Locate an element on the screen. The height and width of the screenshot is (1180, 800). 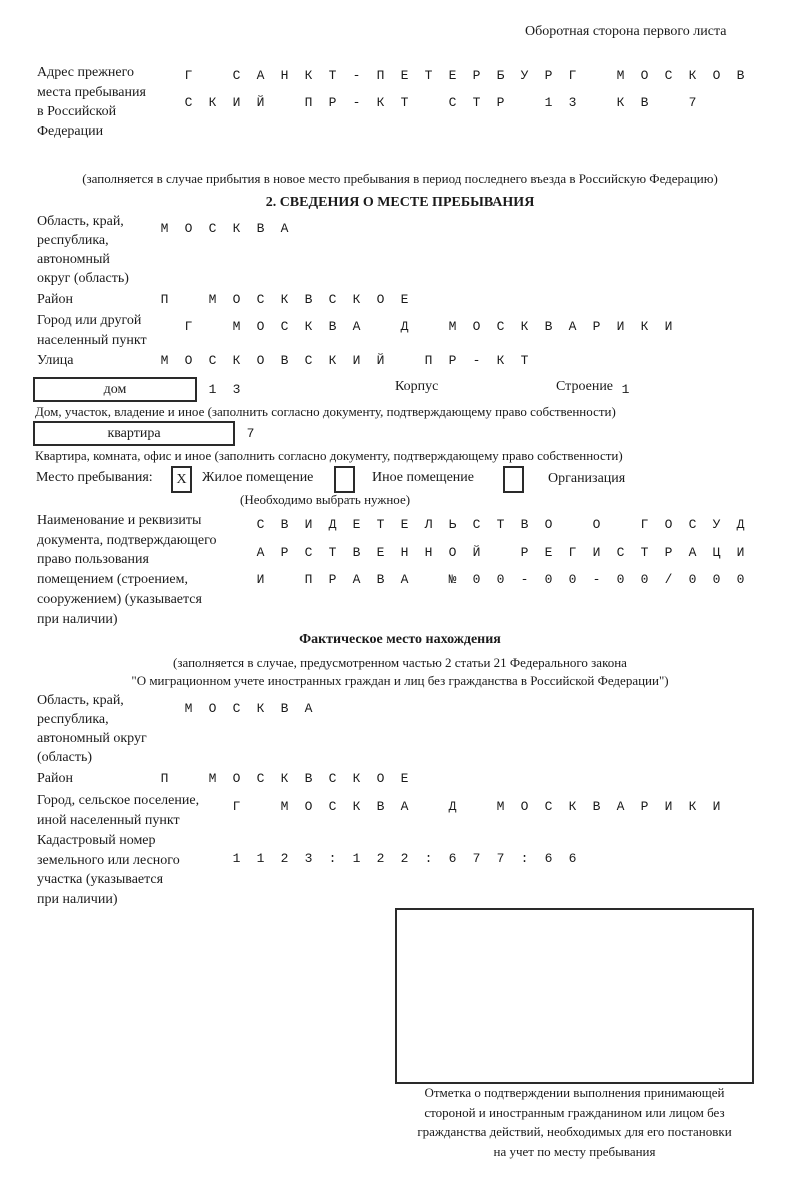
document-row-2: АРСТВЕННОЙ РЕГИСТРАЦИ is located at coordinates (505, 552).